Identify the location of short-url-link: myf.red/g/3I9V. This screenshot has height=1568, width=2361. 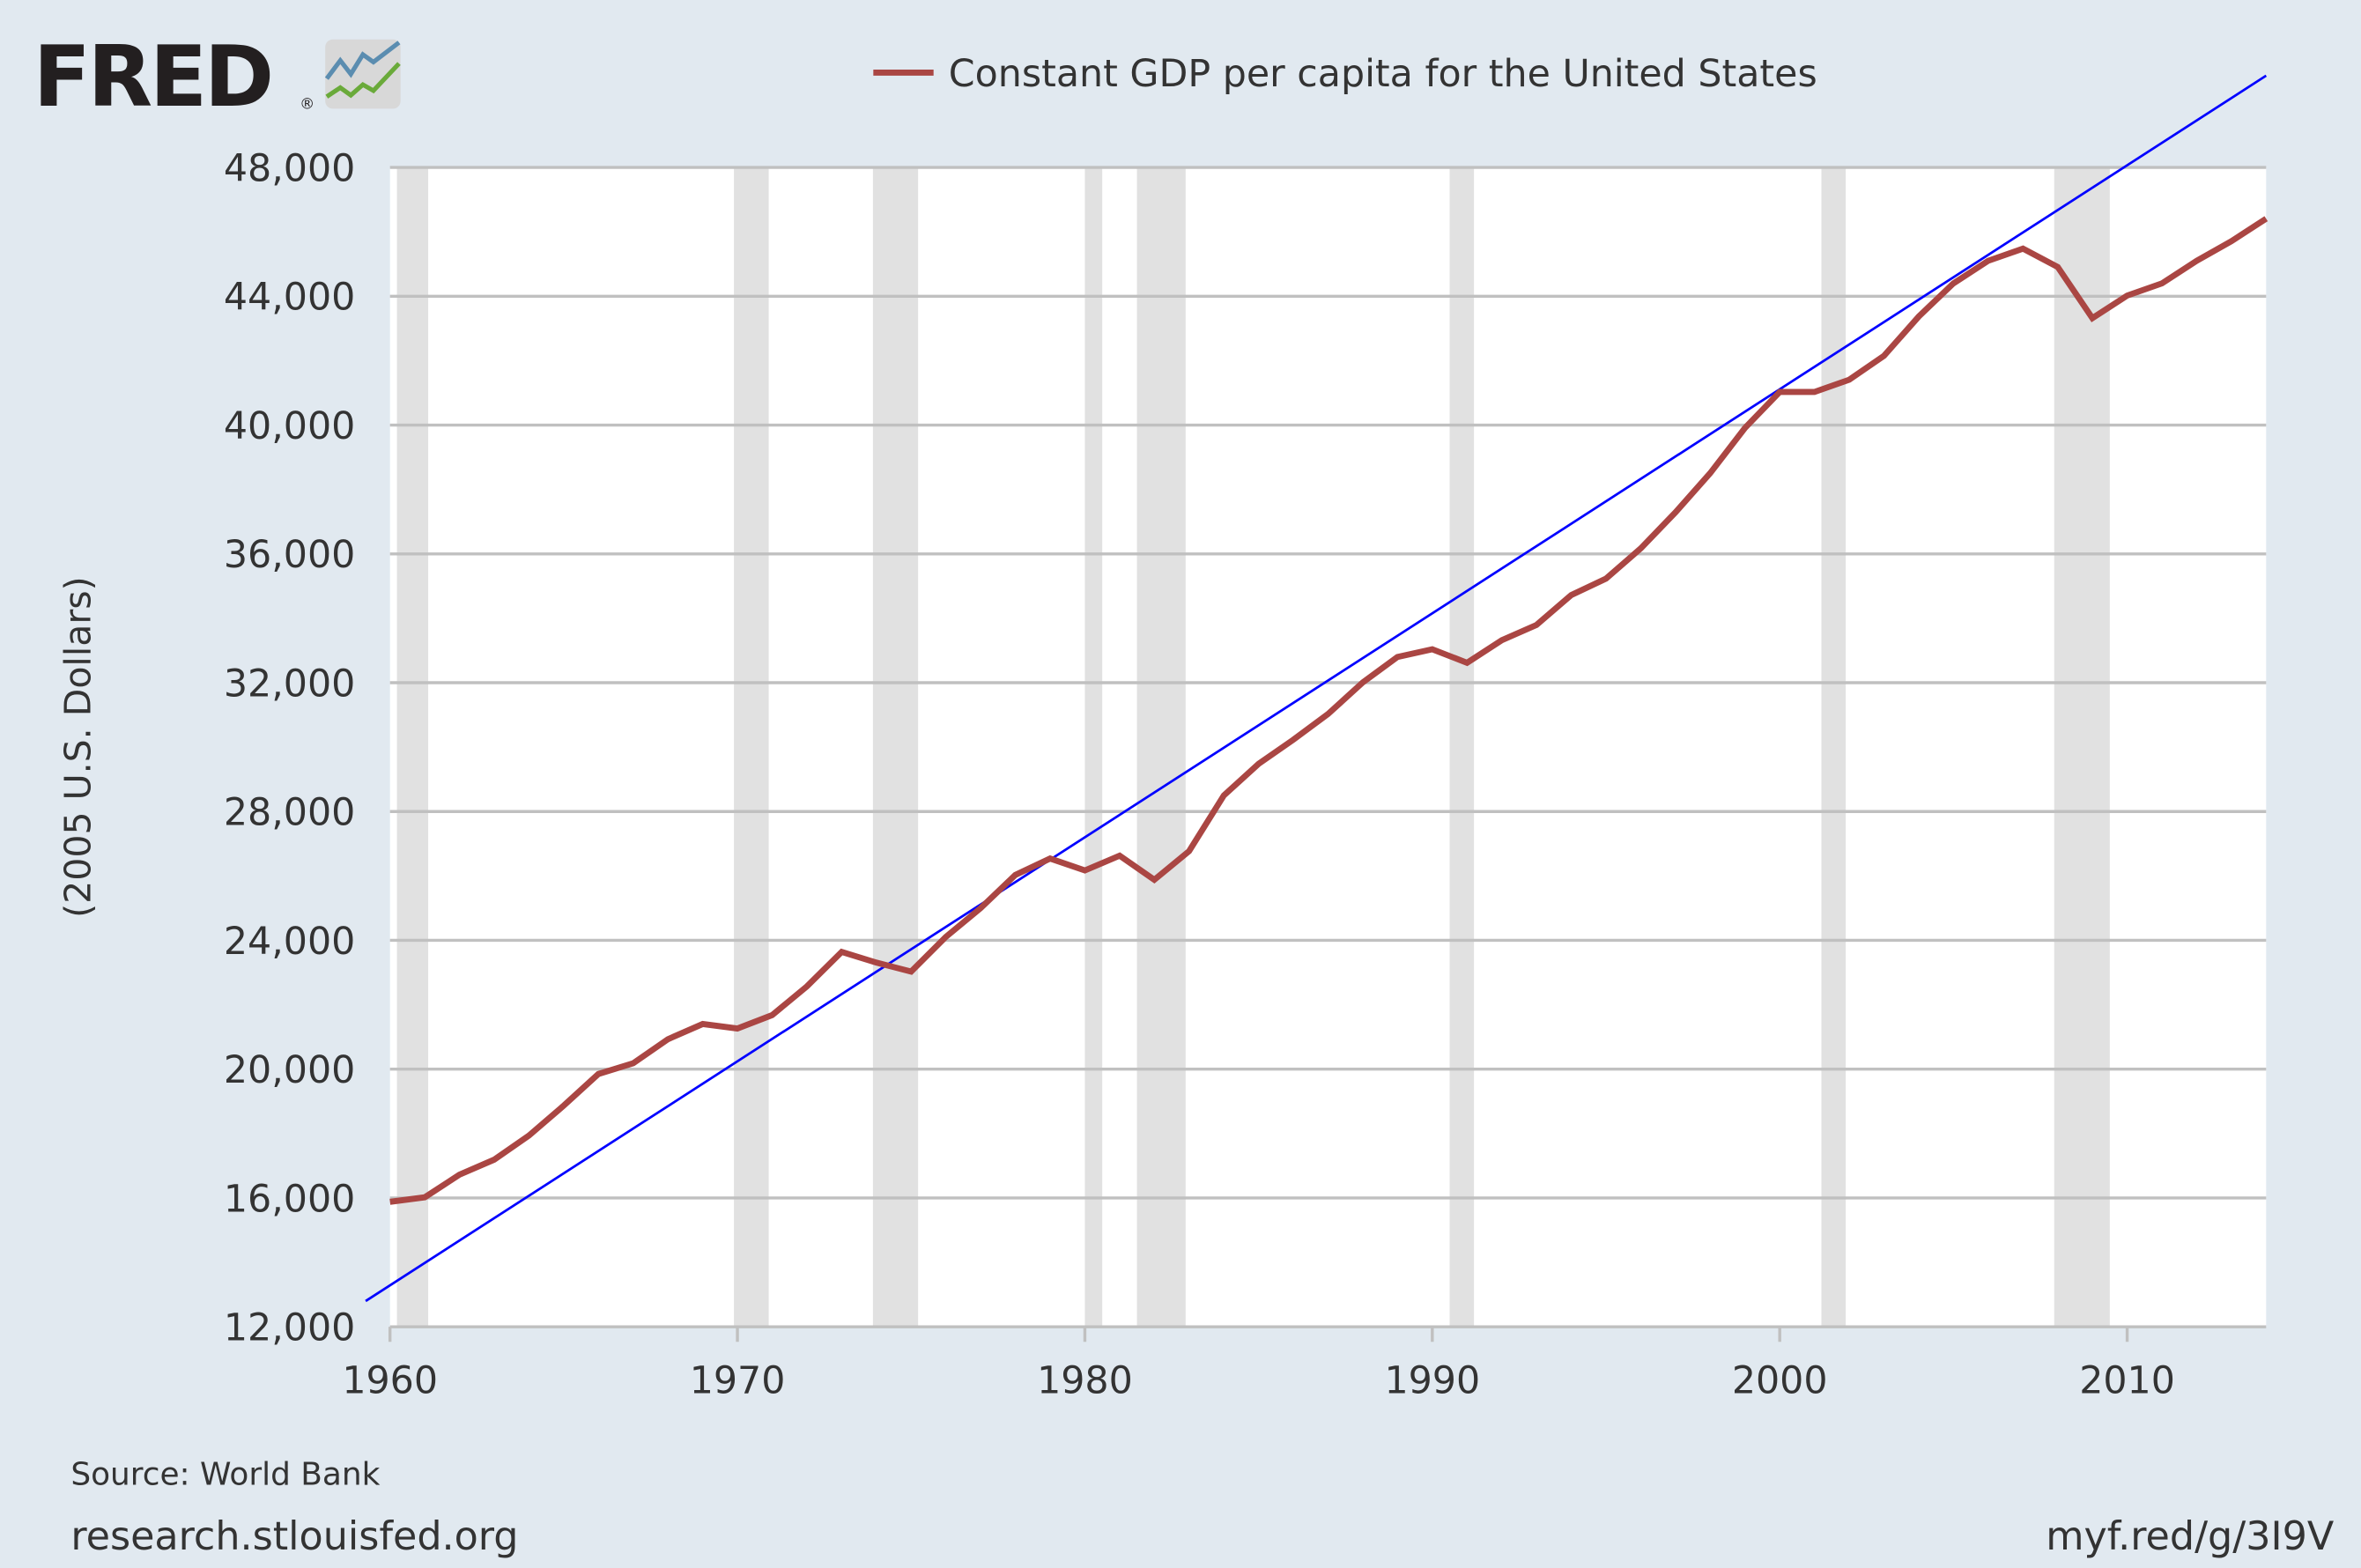
(2190, 1536).